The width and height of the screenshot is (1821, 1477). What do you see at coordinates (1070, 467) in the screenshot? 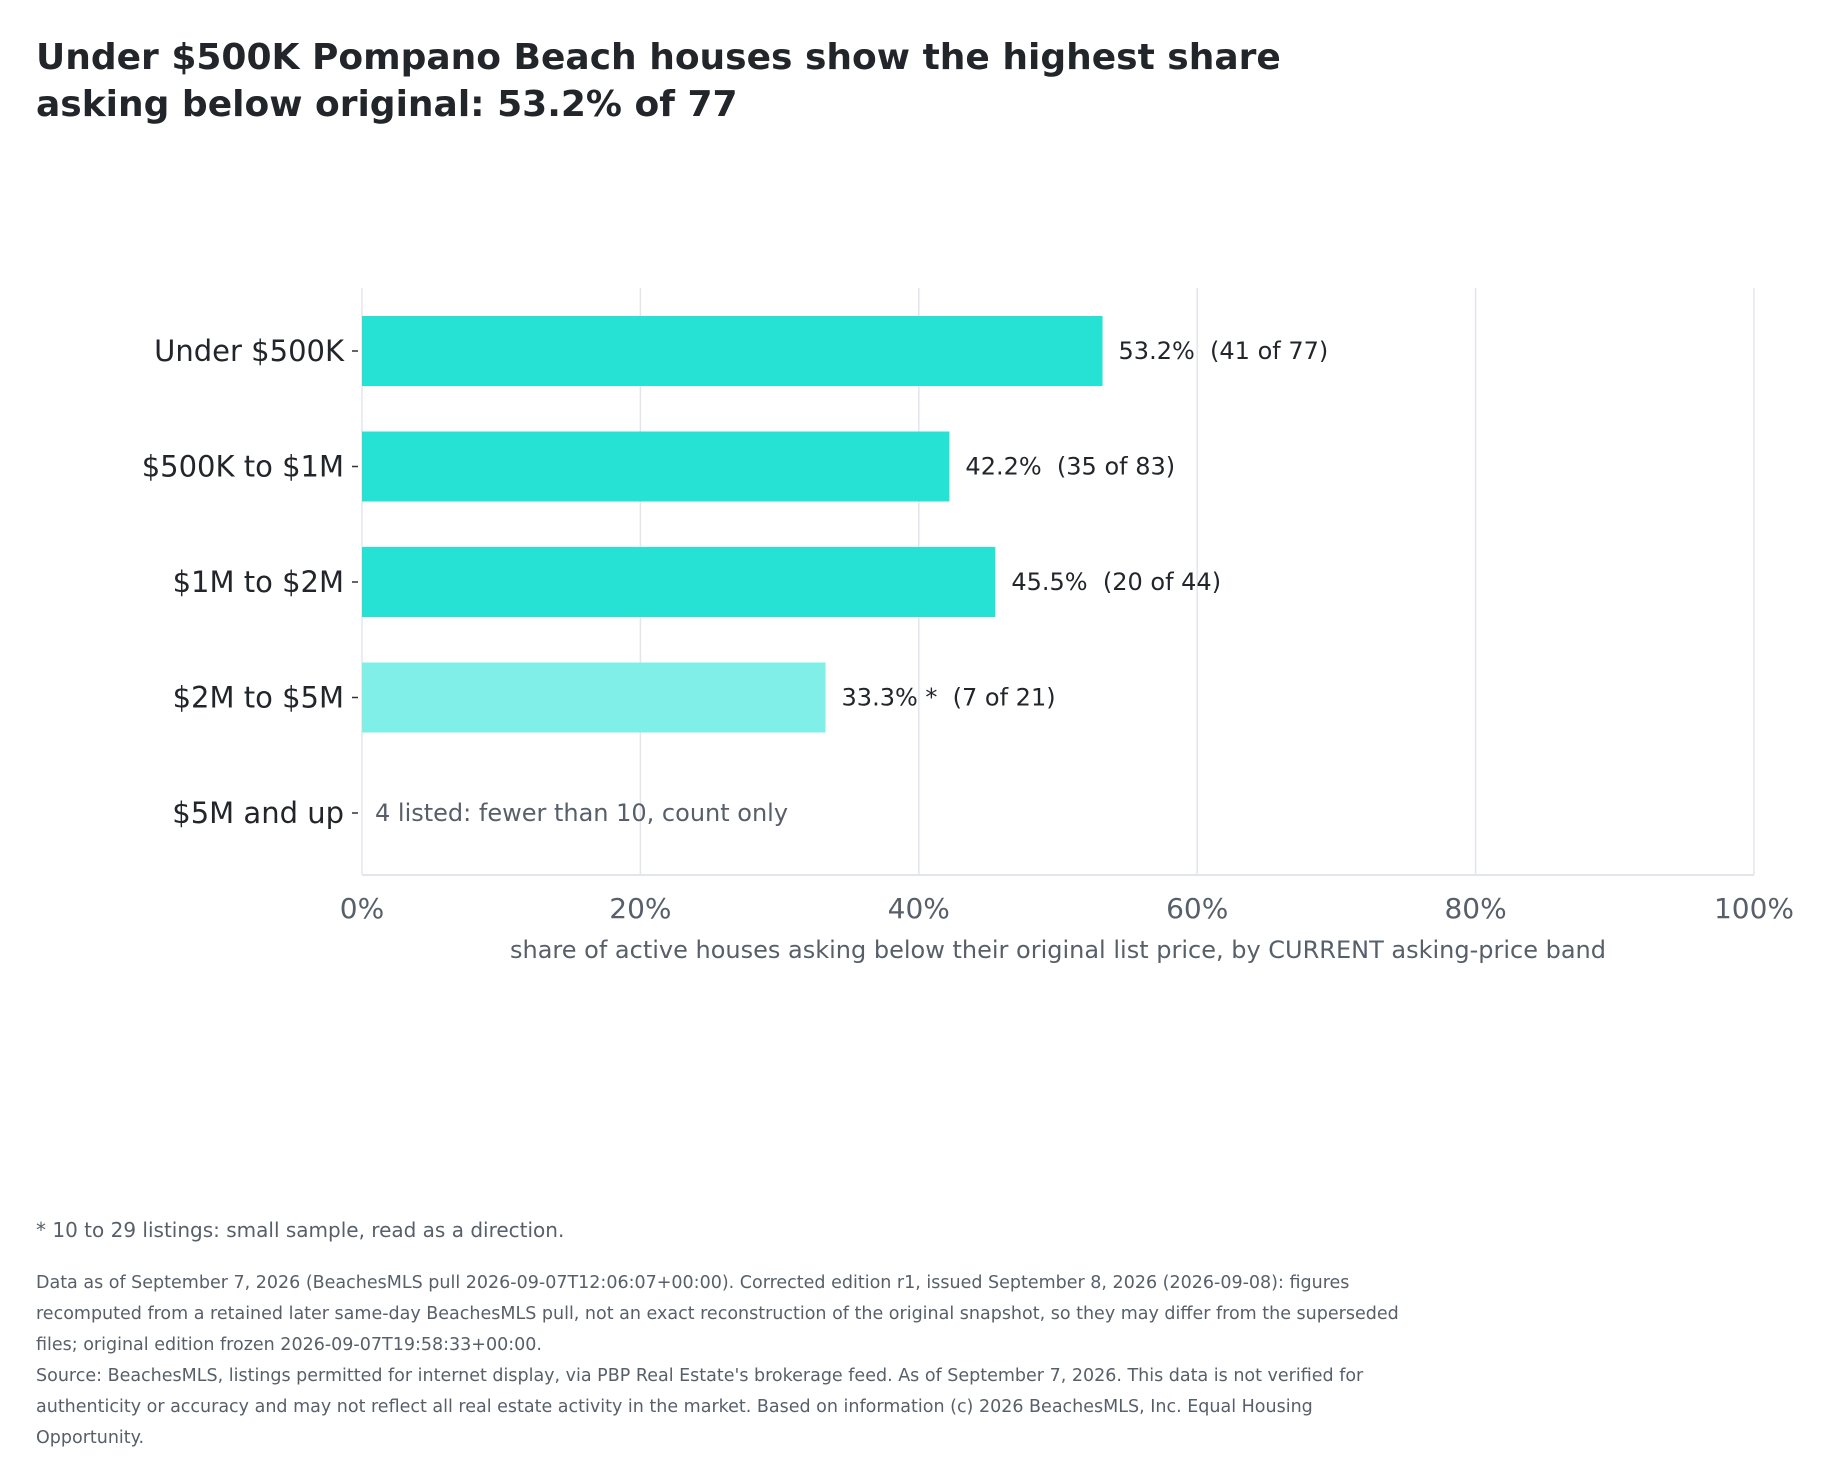
I see `bar-value-label: 42.2% (35 of 83)` at bounding box center [1070, 467].